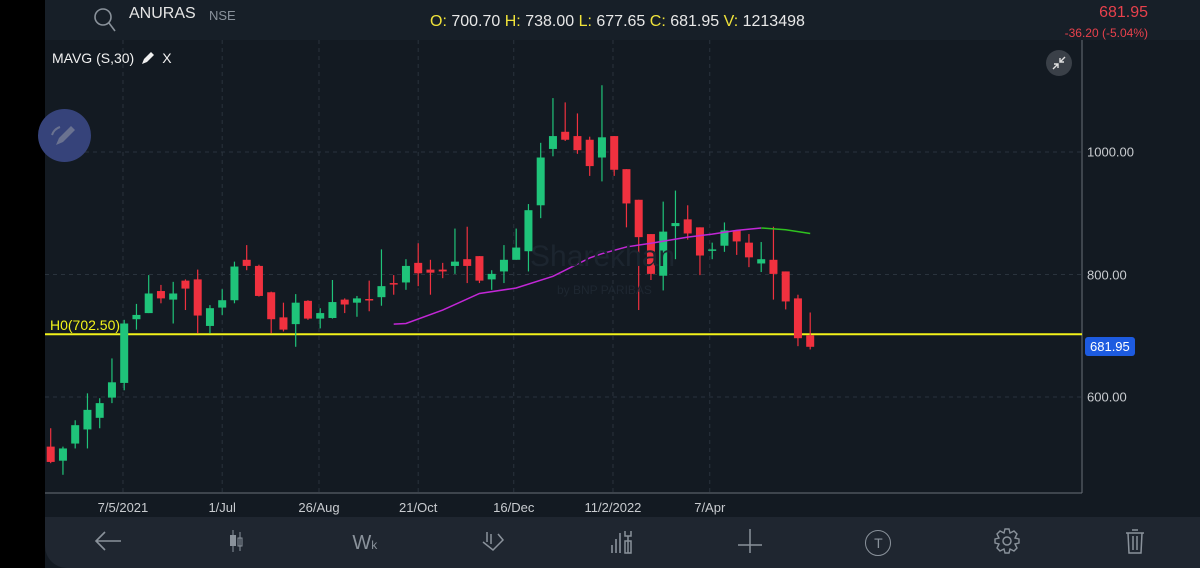 This screenshot has height=568, width=1200. Describe the element at coordinates (105, 20) in the screenshot. I see `search-icon` at that location.